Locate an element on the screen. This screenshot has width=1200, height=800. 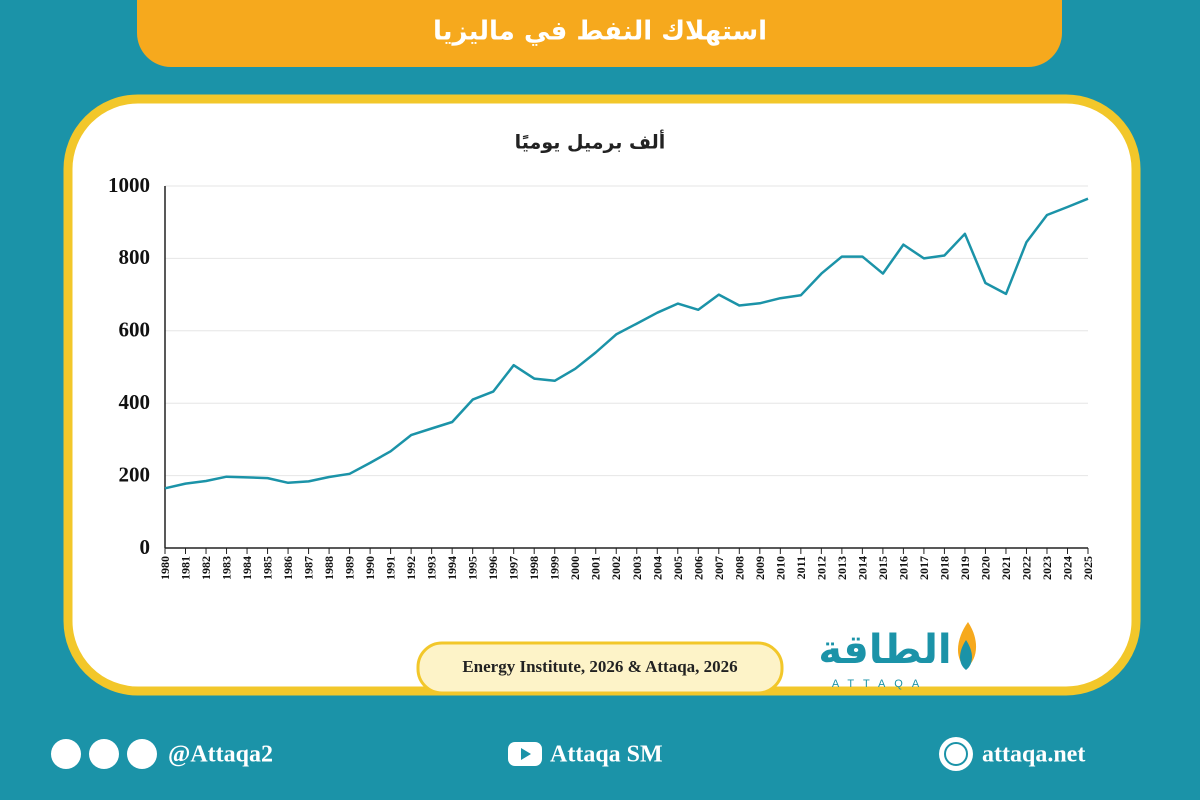
x-tick-label: 1989 is located at coordinates (350, 568).